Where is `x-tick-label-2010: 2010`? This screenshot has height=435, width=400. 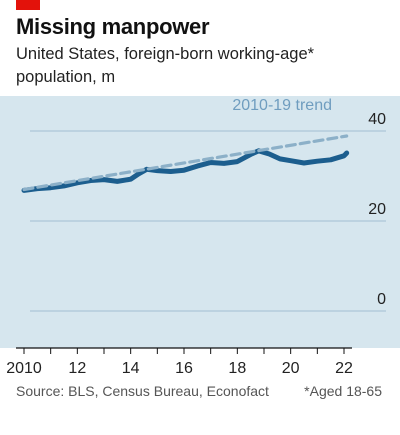 x-tick-label-2010: 2010 is located at coordinates (24, 368).